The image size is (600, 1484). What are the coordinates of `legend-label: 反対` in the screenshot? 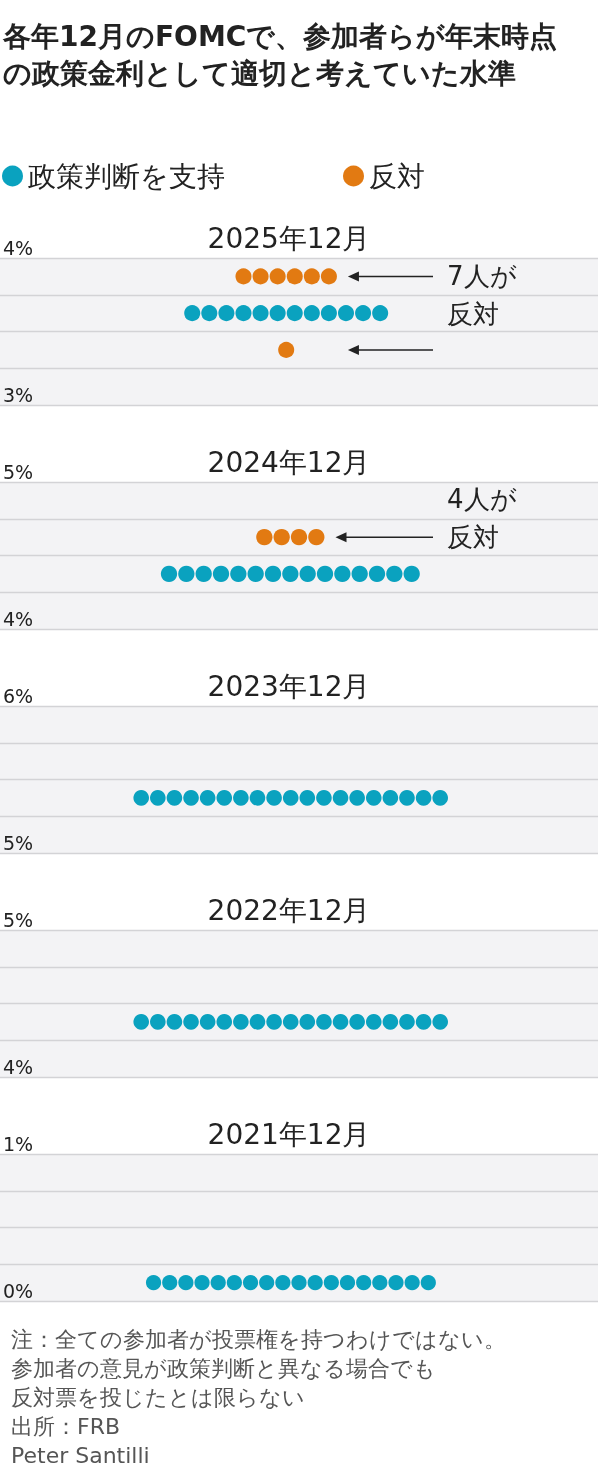 It's located at (397, 176).